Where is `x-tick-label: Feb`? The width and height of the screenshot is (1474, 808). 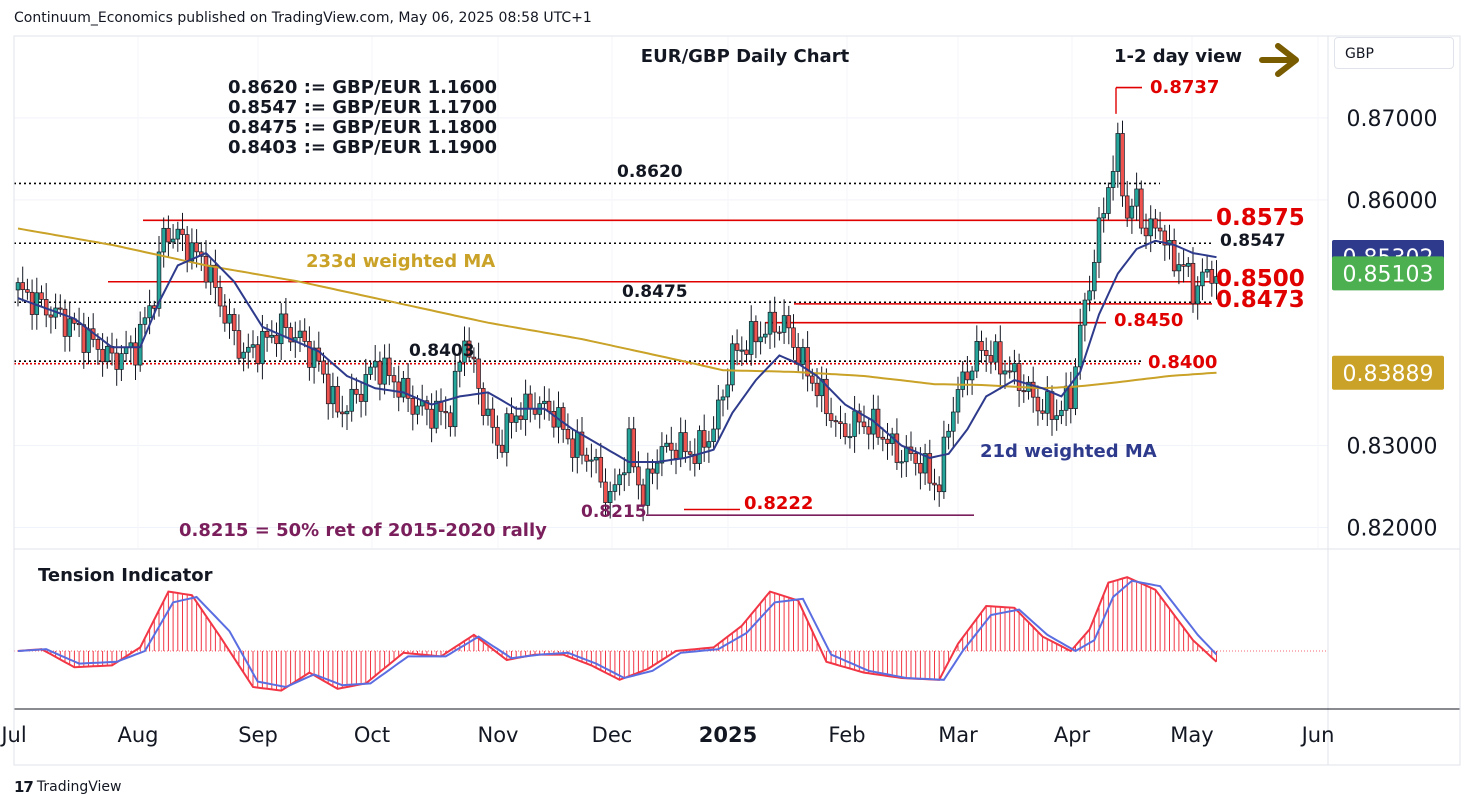 x-tick-label: Feb is located at coordinates (846, 735).